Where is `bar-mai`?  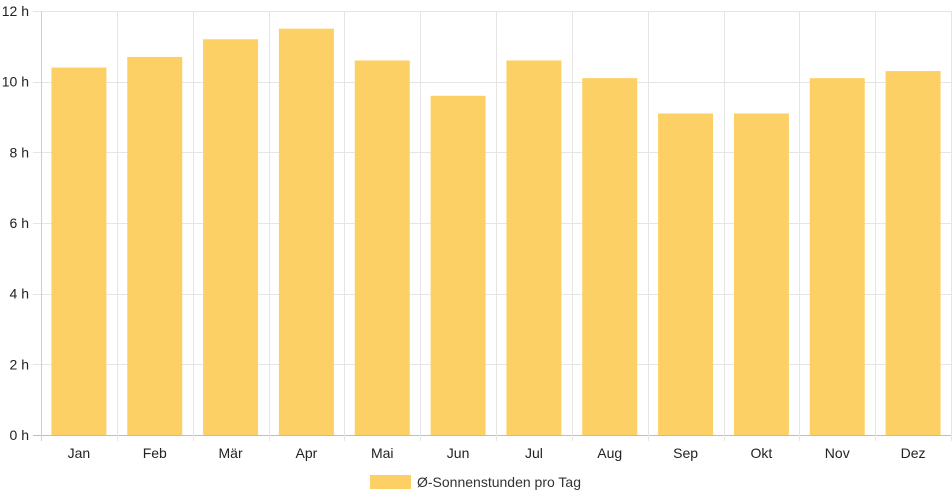 bar-mai is located at coordinates (382, 247).